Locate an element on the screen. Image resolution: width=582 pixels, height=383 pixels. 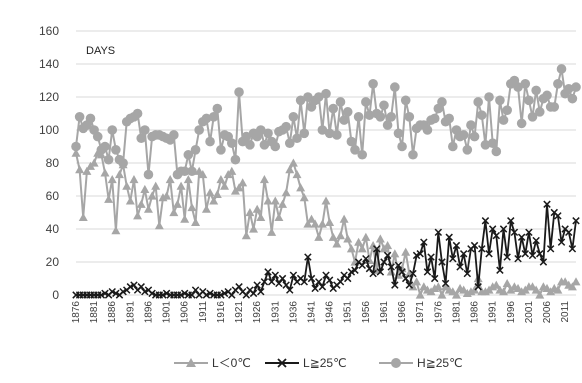
x-tick-label: 1936 is located at coordinates (293, 312).